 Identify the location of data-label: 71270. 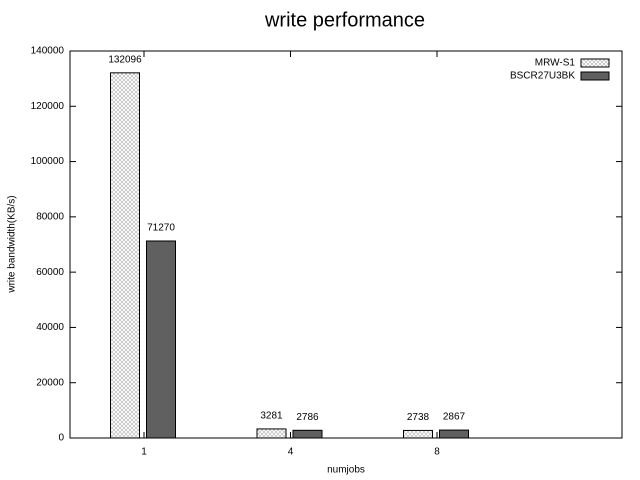
(161, 228).